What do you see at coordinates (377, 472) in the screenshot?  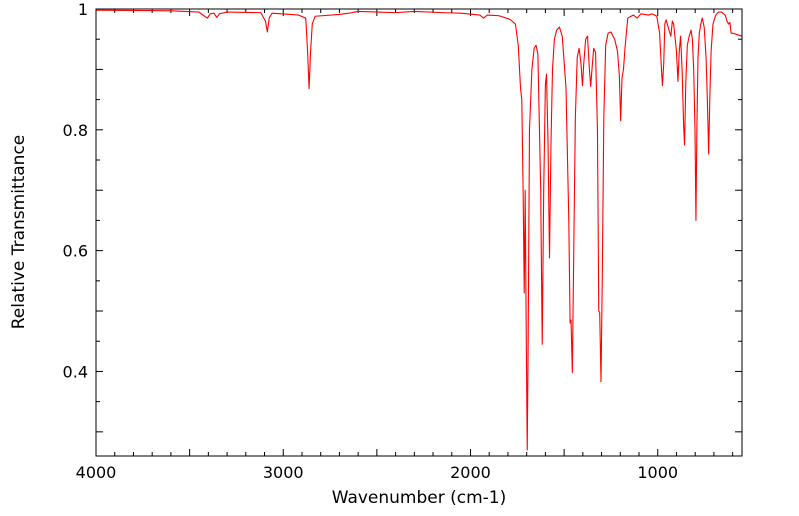 I see `x-tick-labels: 4000 3000 2000 1000` at bounding box center [377, 472].